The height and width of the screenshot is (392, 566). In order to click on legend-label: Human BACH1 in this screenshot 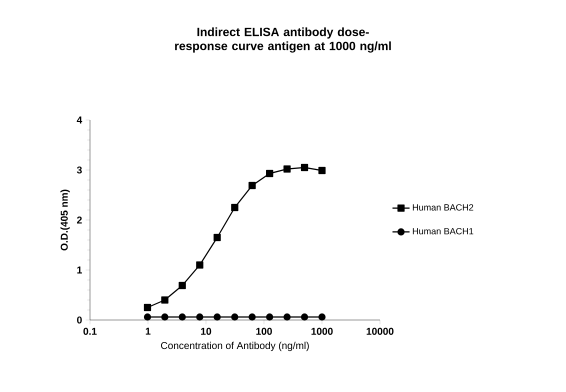, I will do `click(443, 231)`.